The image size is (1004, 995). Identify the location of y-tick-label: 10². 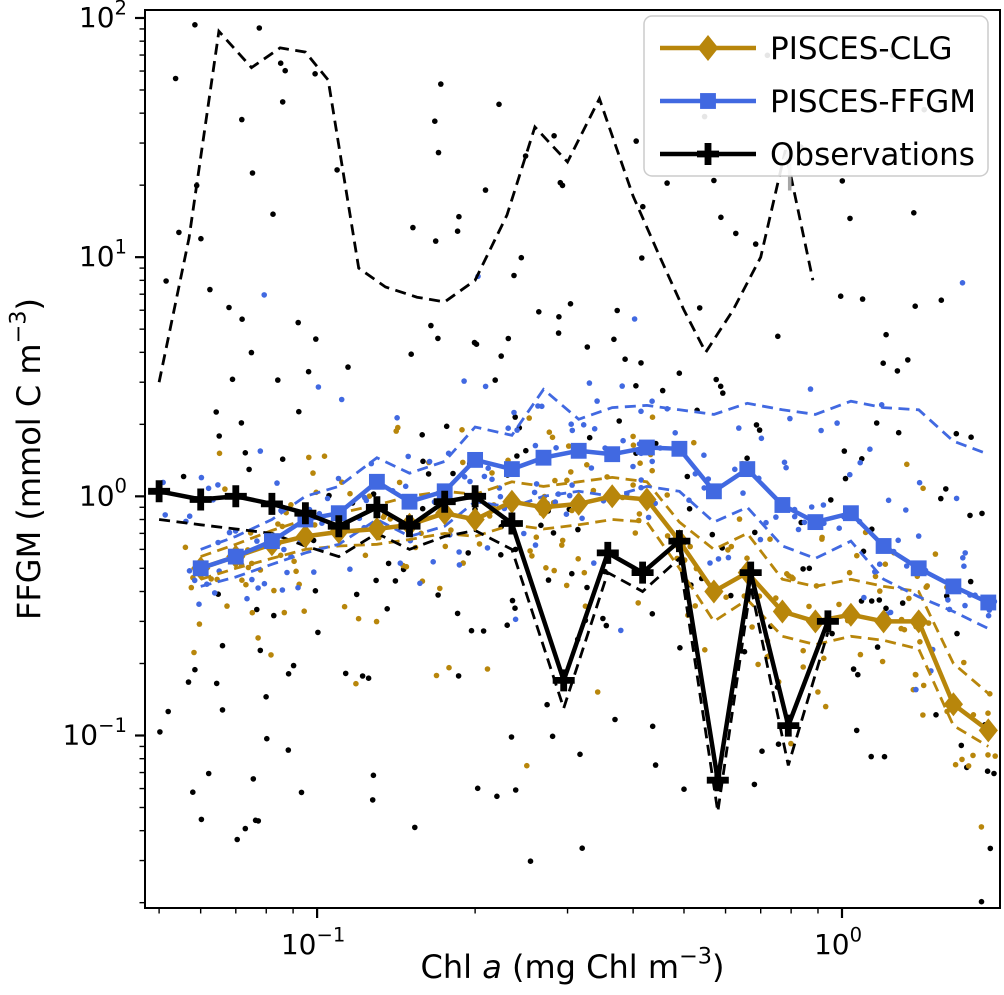
(103, 17).